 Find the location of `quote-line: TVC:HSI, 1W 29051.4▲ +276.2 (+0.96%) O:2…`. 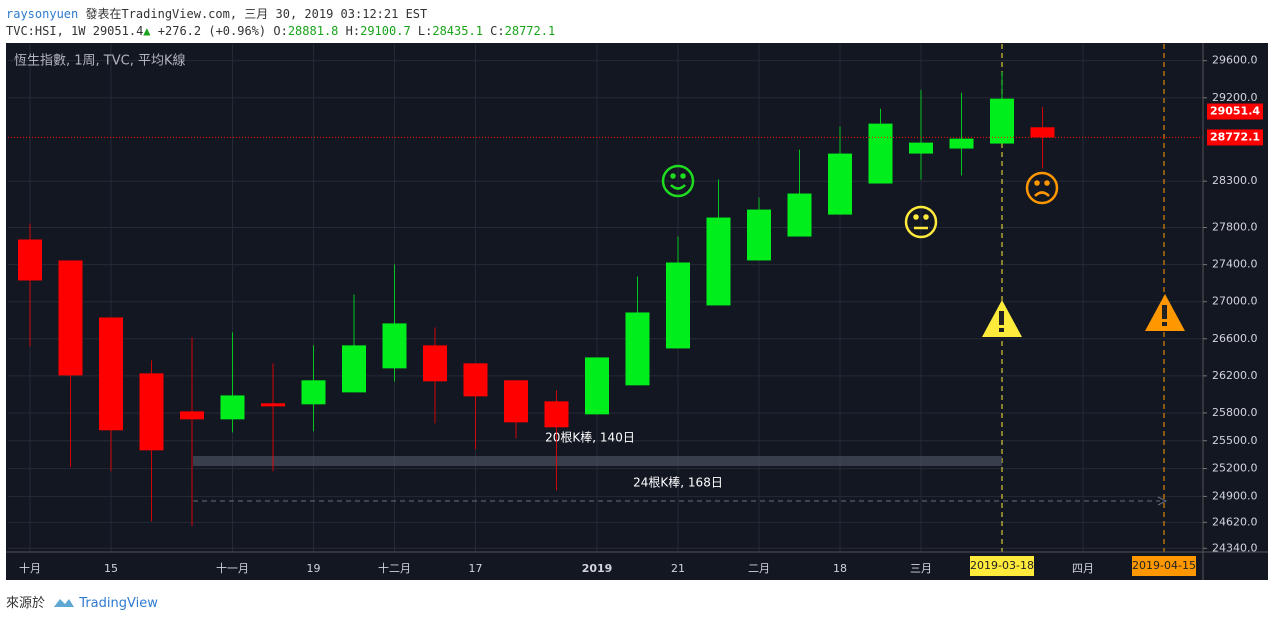

quote-line: TVC:HSI, 1W 29051.4▲ +276.2 (+0.96%) O:2… is located at coordinates (281, 31).